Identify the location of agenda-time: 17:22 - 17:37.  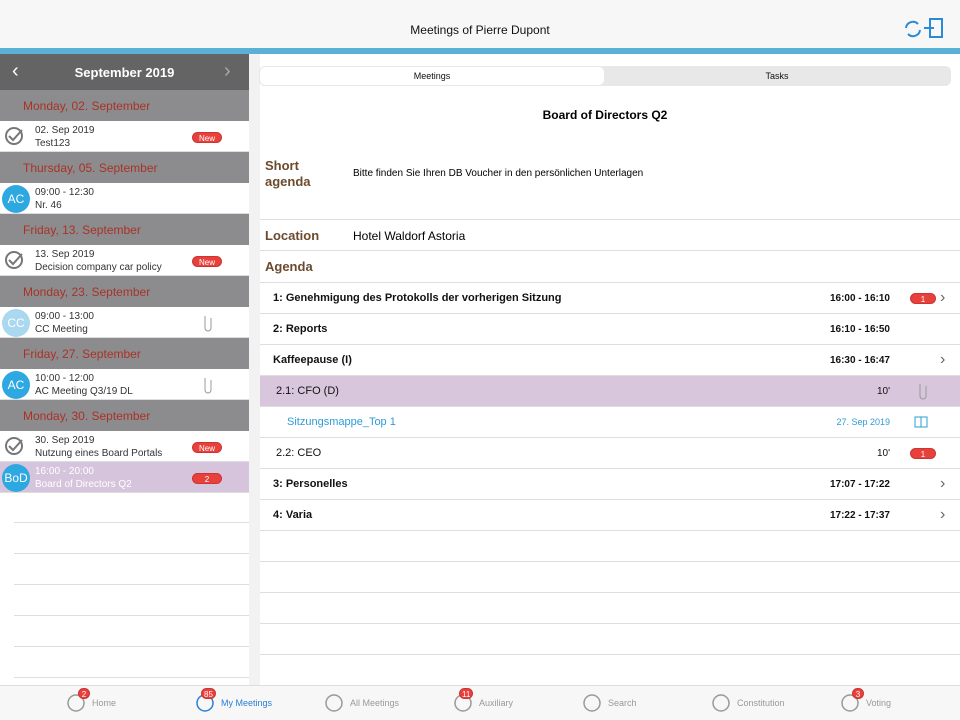
(859, 515).